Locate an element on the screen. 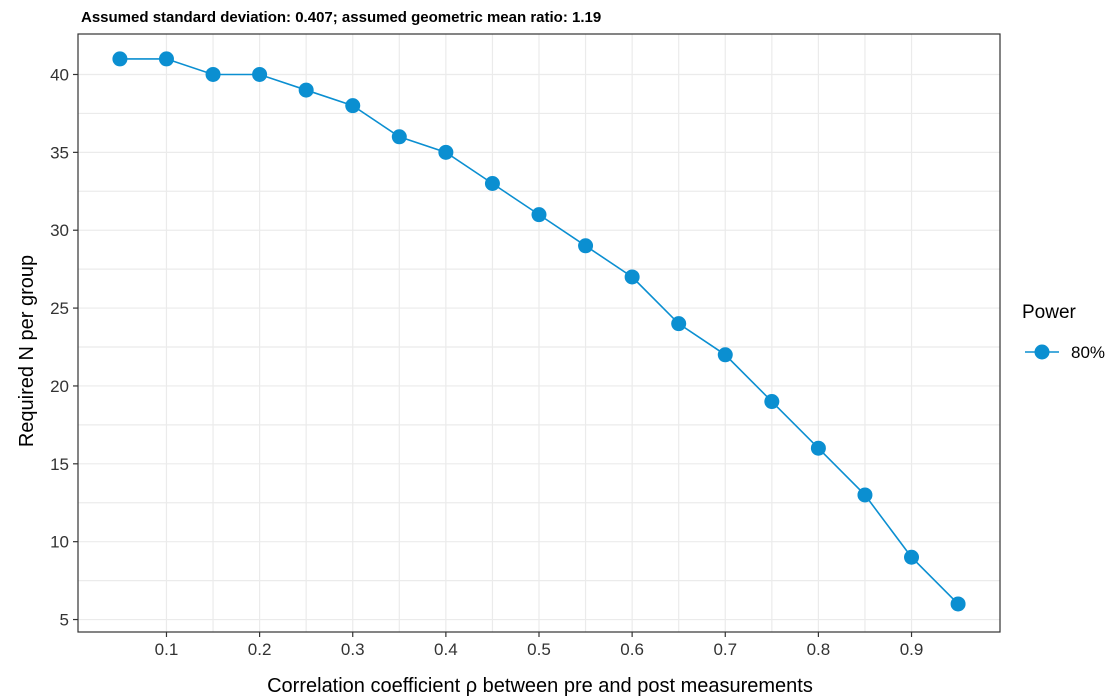 Image resolution: width=1116 pixels, height=698 pixels. y-tick-label: 35 is located at coordinates (59, 152).